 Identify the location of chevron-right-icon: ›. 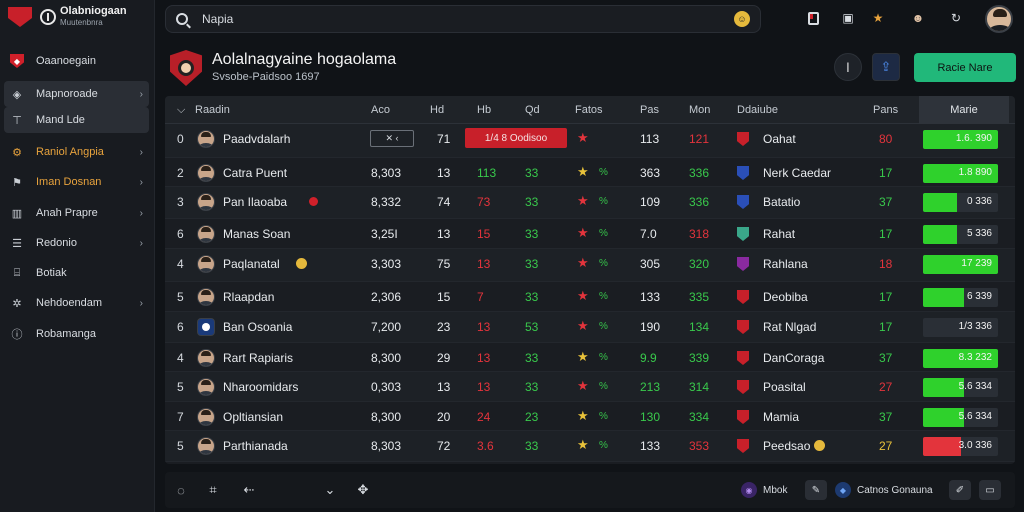
(141, 303).